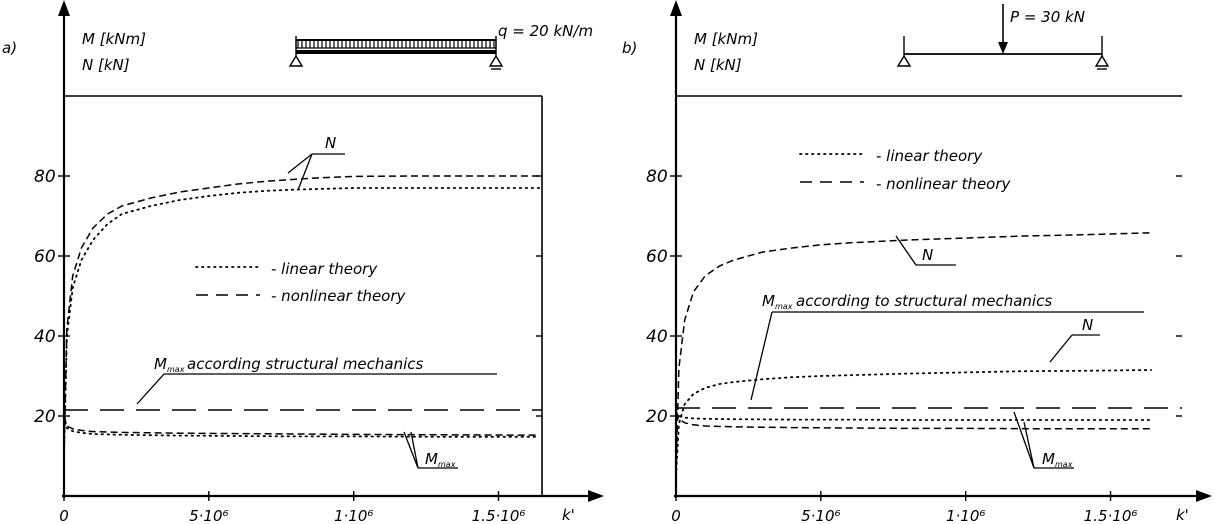 The image size is (1217, 524). I want to click on panel-a-ref-sub: max, so click(176, 369).